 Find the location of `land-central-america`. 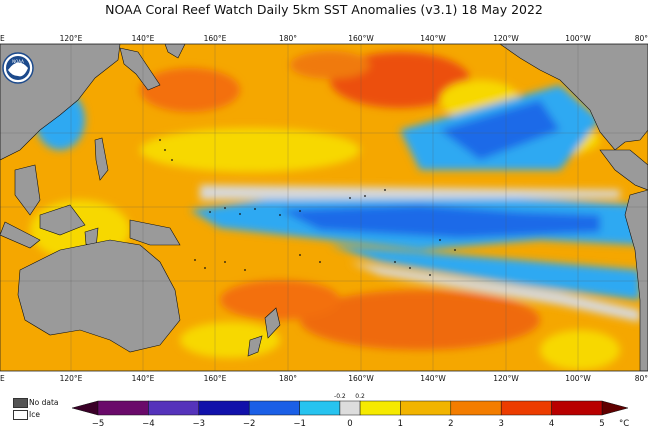

land-central-america is located at coordinates (623, 170).